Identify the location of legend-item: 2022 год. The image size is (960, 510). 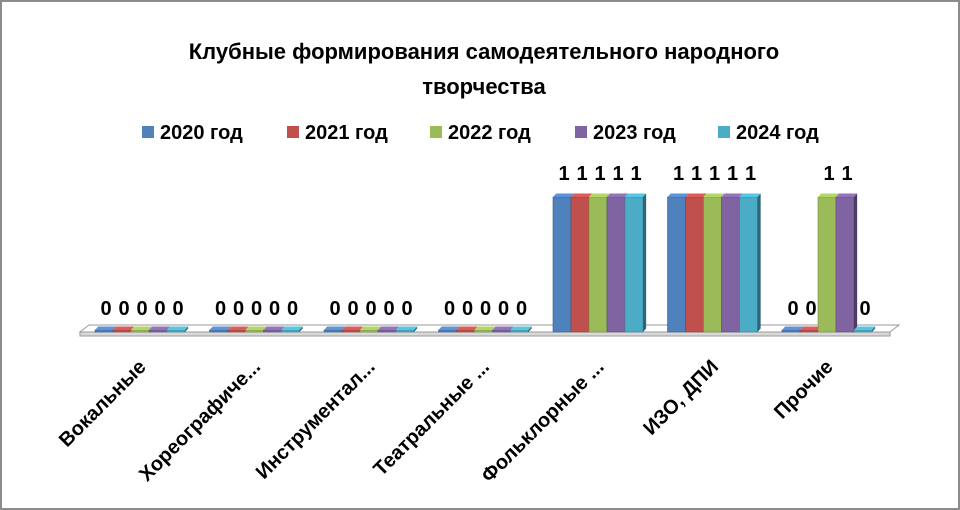
(480, 133).